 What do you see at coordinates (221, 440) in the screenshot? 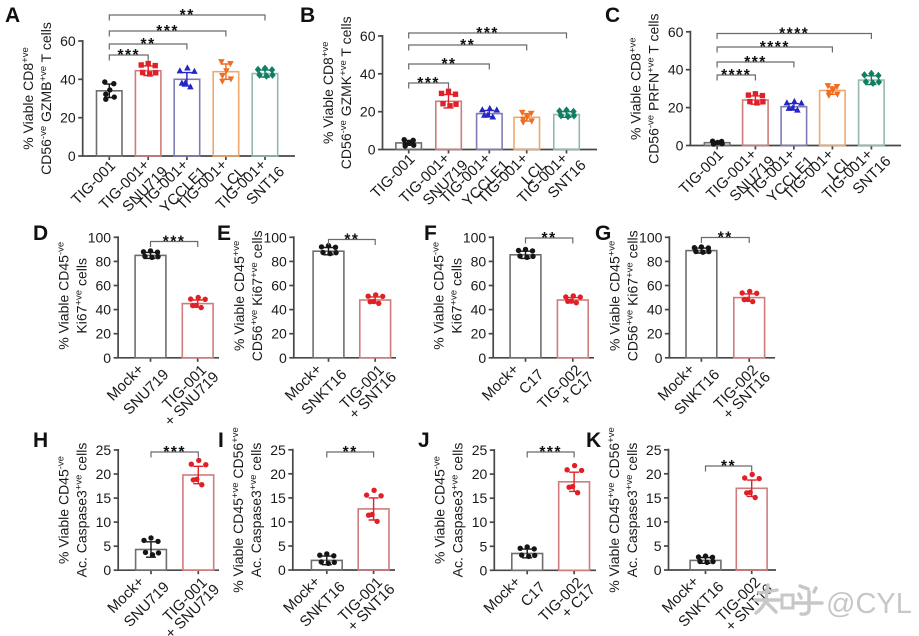
I see `svg-text: I` at bounding box center [221, 440].